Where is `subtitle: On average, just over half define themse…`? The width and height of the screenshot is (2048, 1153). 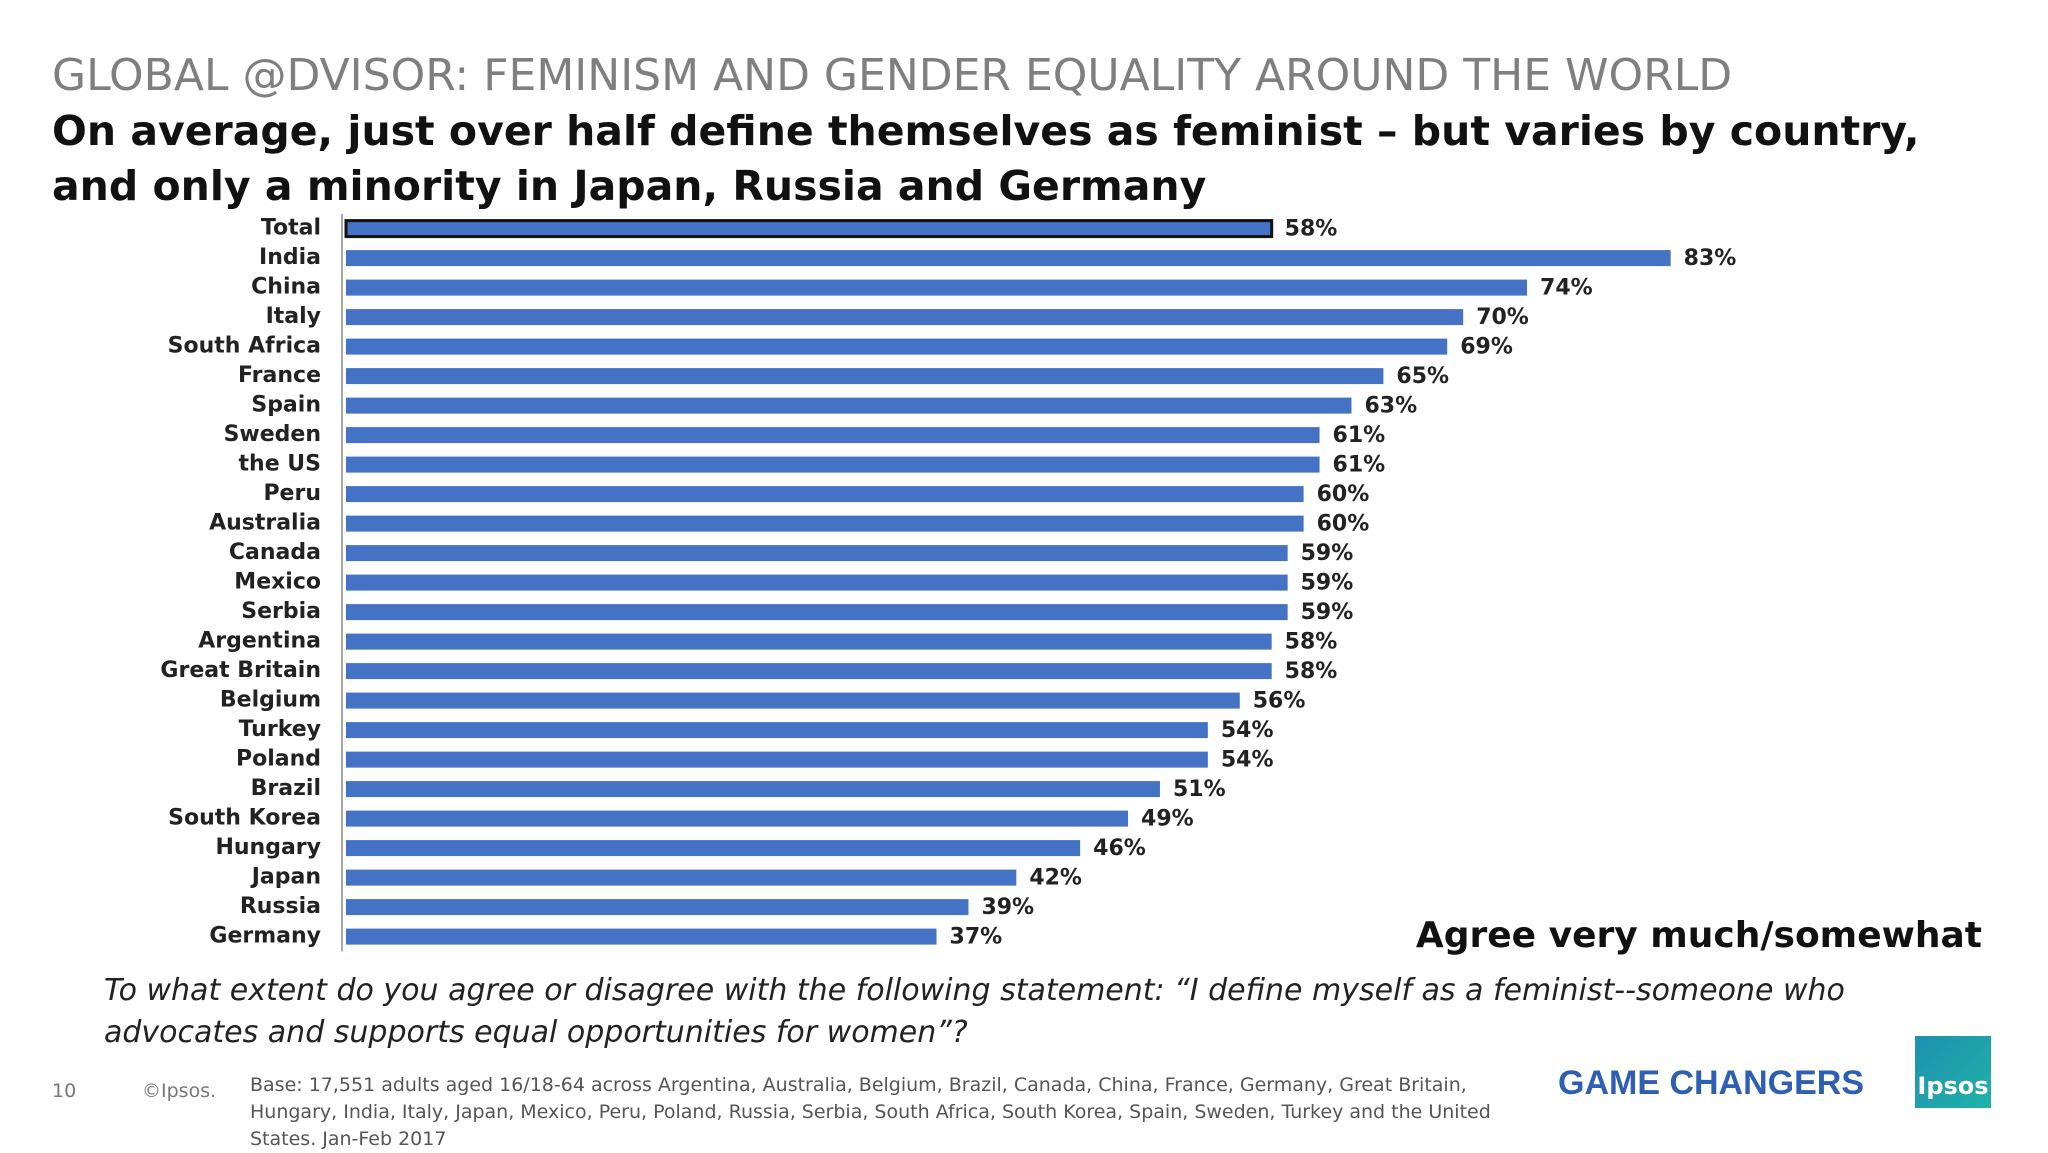
subtitle: On average, just over half define themse… is located at coordinates (986, 158).